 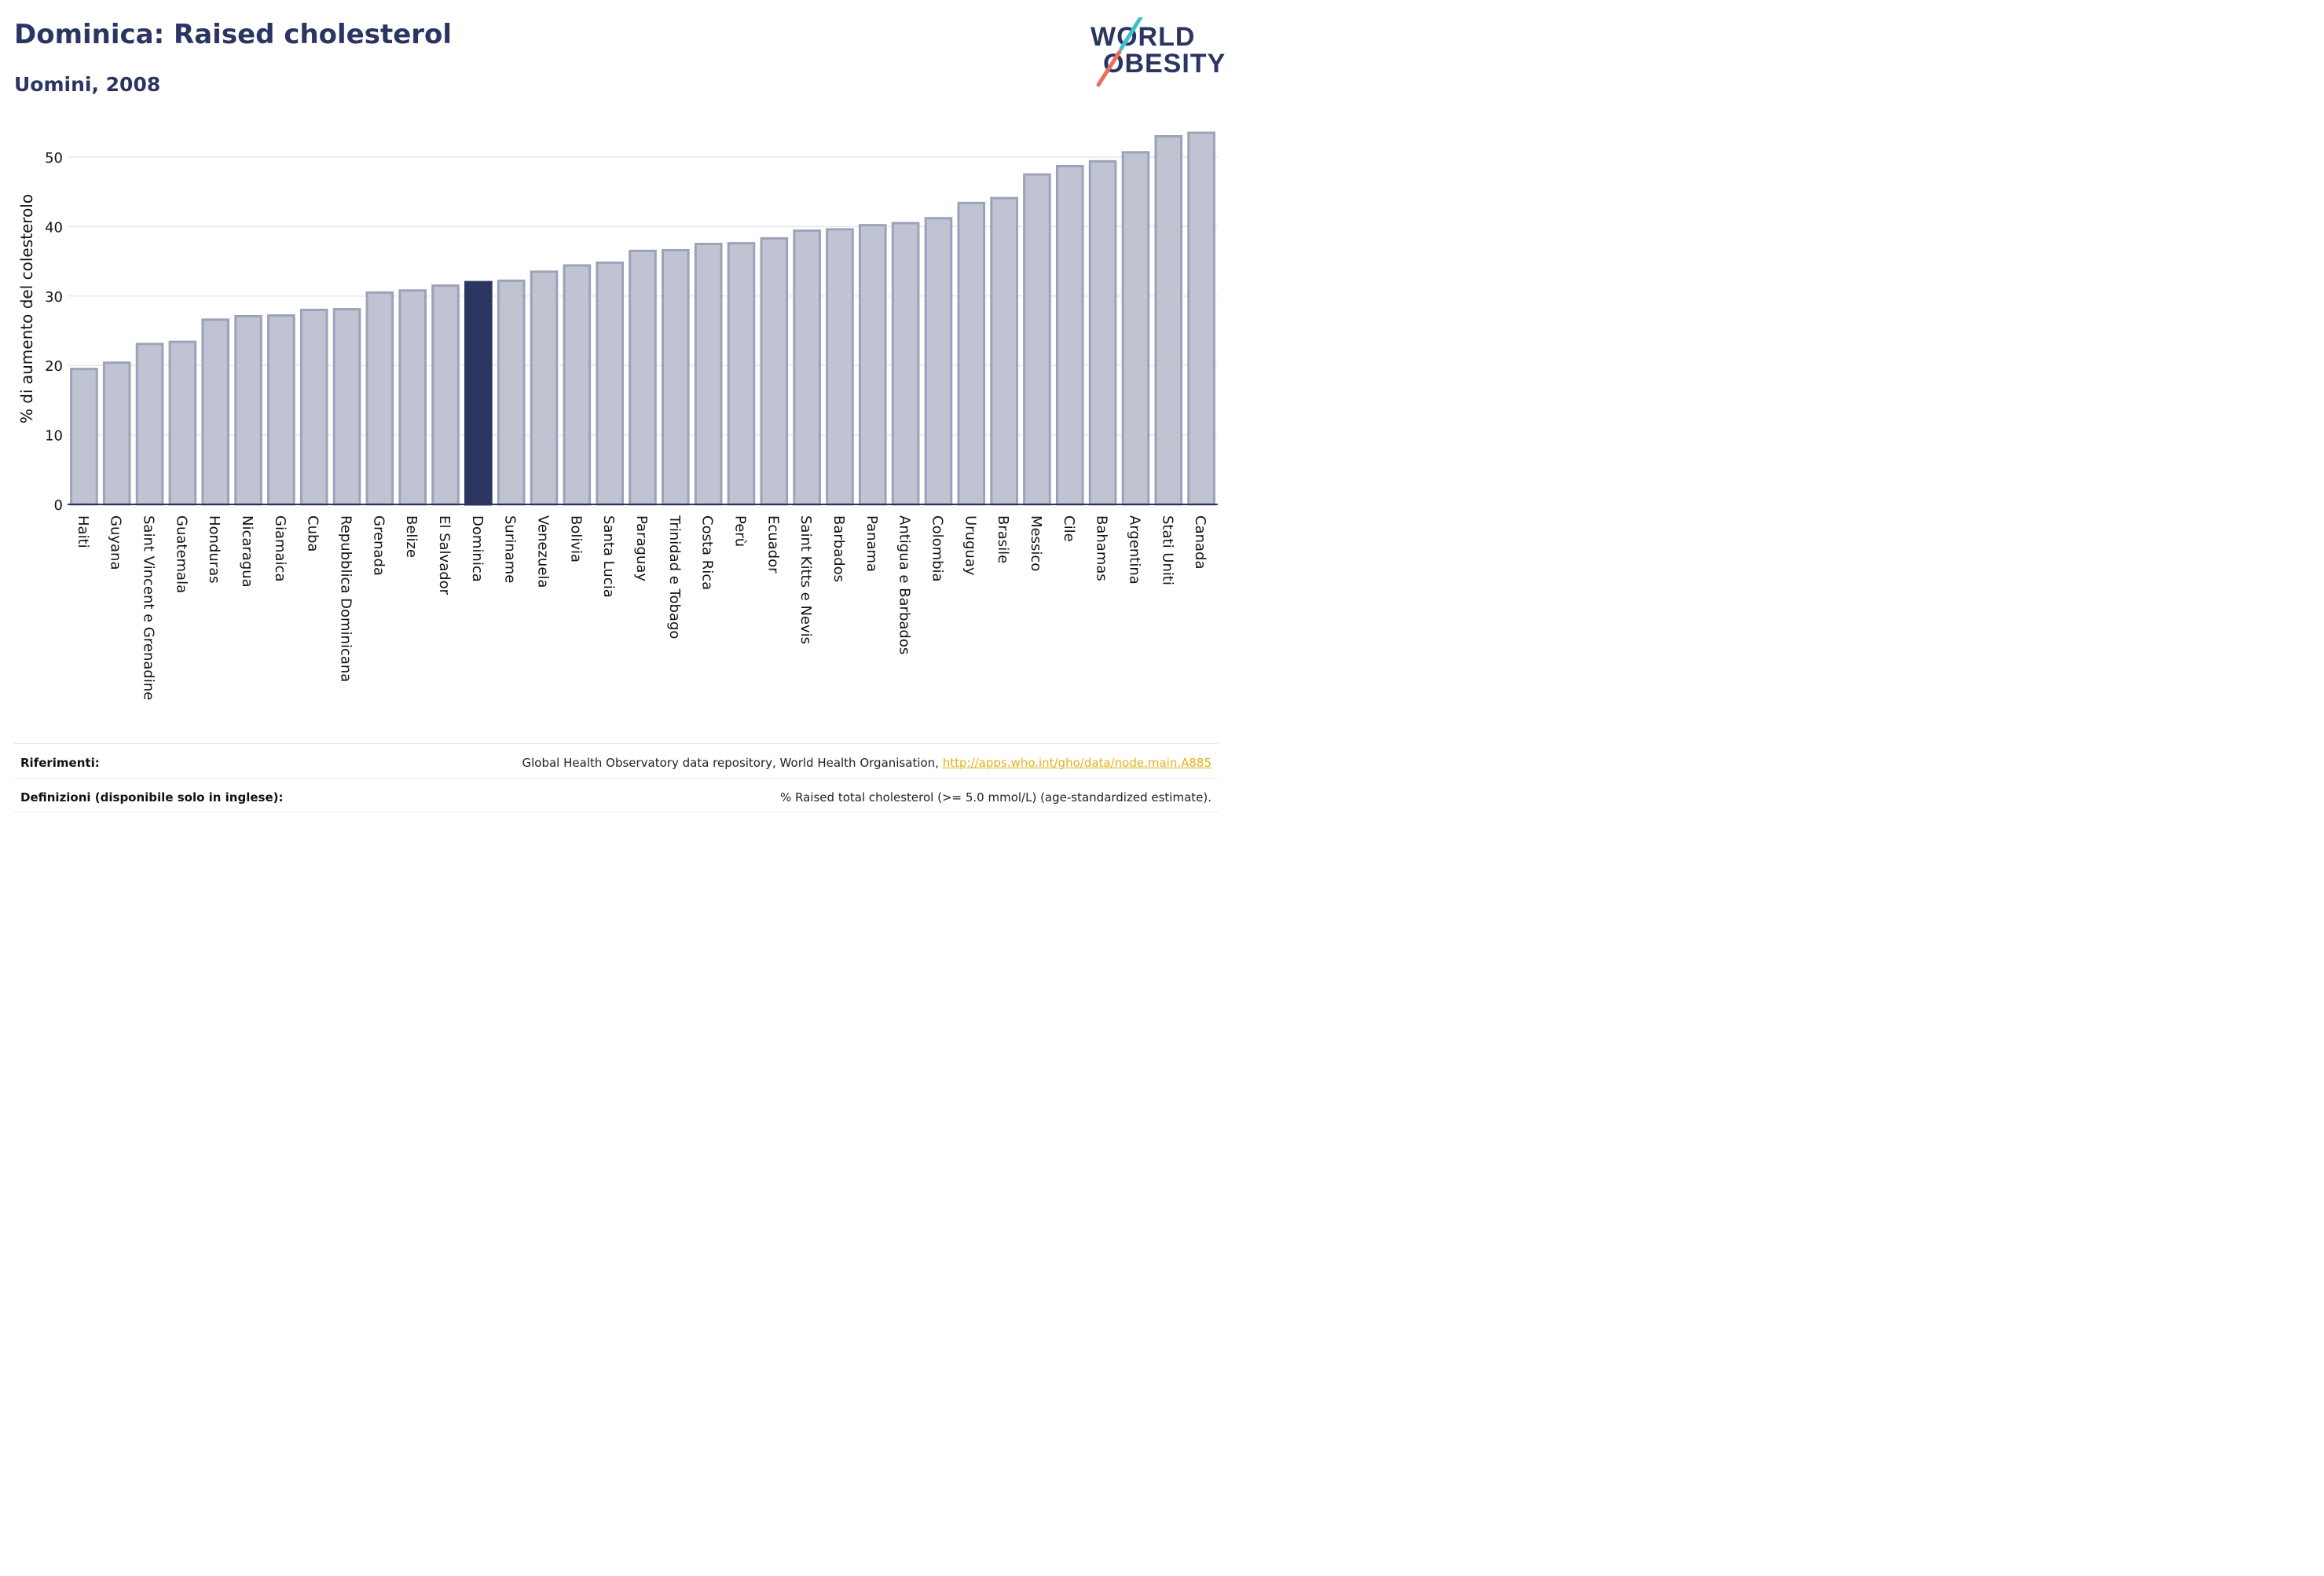 What do you see at coordinates (54, 297) in the screenshot?
I see `y-tick-label: 30` at bounding box center [54, 297].